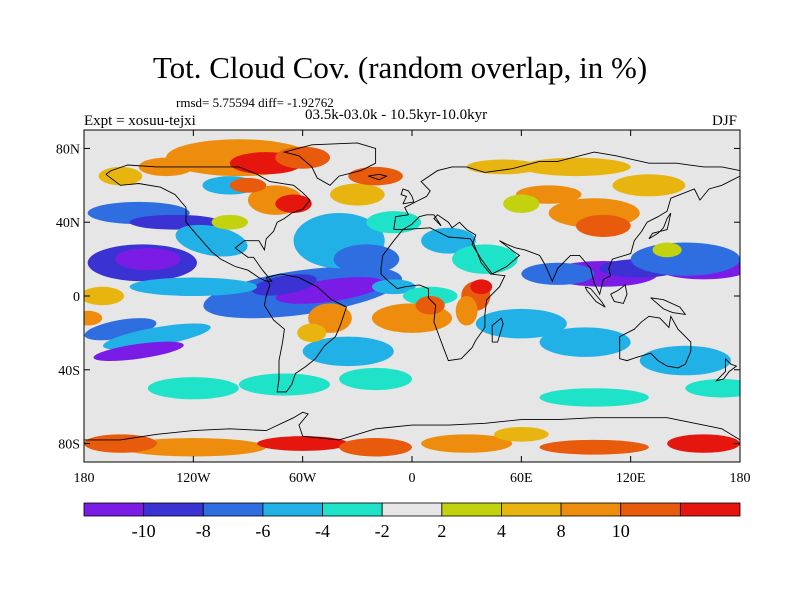 Image resolution: width=800 pixels, height=600 pixels. Describe the element at coordinates (322, 531) in the screenshot. I see `colorbar-label: -4` at that location.